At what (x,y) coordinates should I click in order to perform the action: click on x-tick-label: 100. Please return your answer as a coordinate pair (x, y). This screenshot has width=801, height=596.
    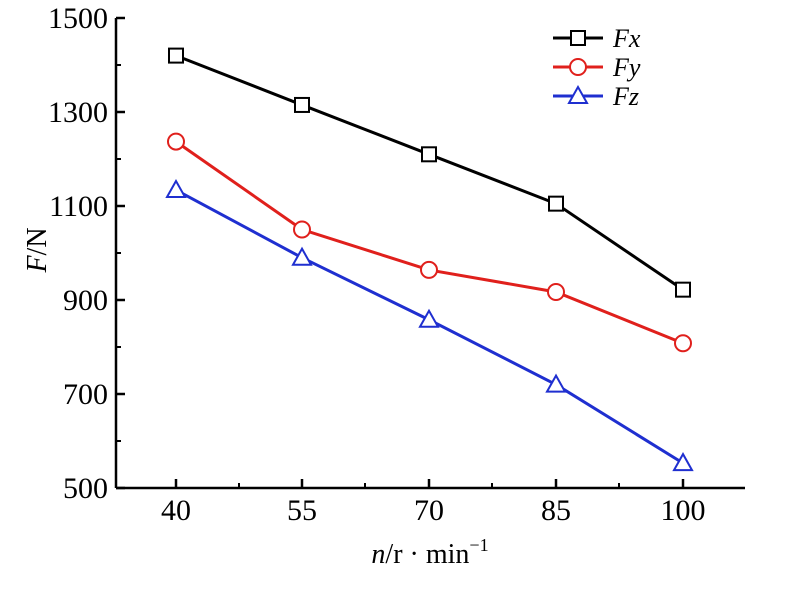
    Looking at the image, I should click on (683, 510).